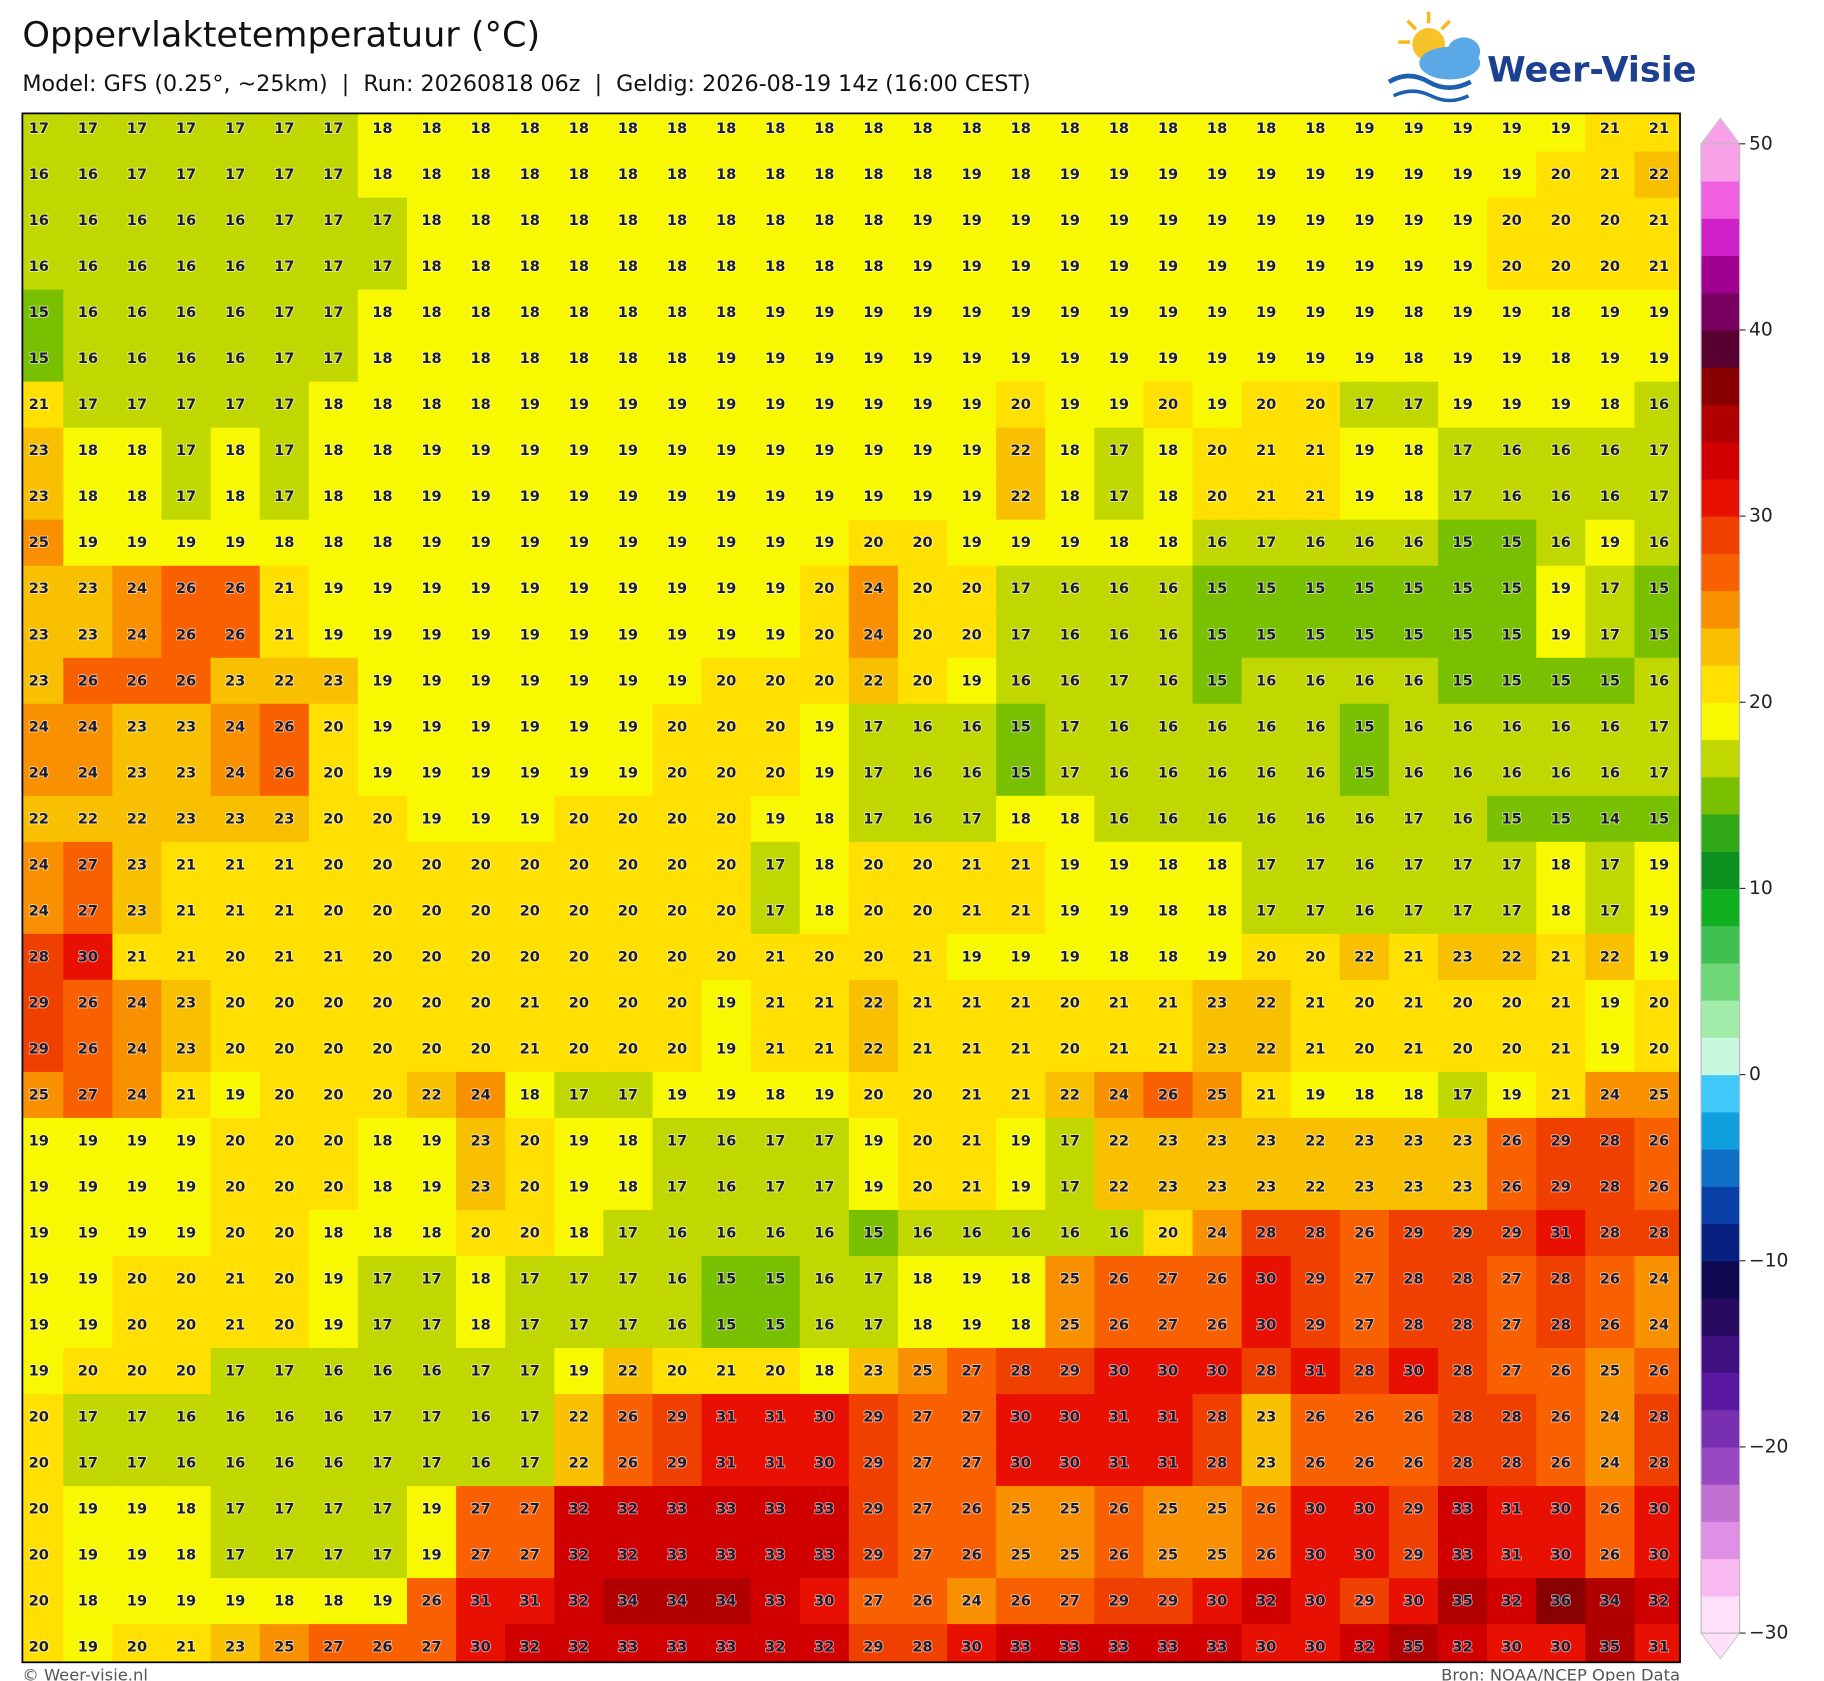 This screenshot has height=1681, width=1824. I want to click on temperature-label: 33, so click(677, 1647).